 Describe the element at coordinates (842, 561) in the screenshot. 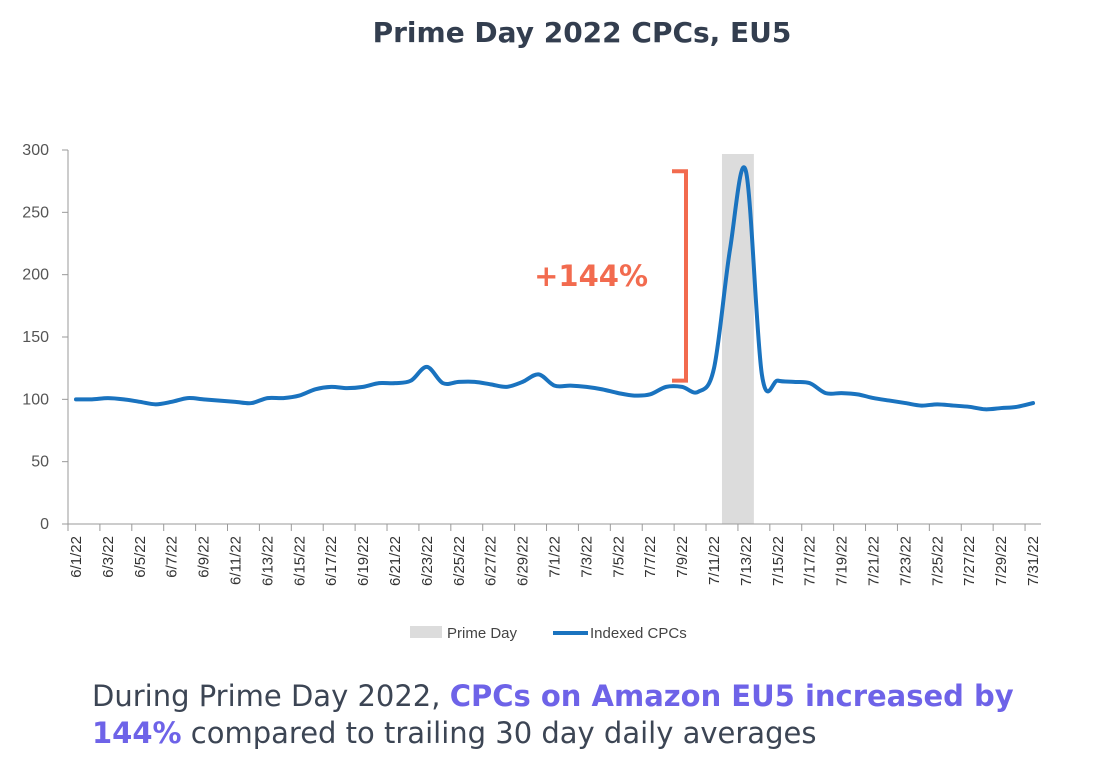

I see `x-tick-label: 7/19/22` at that location.